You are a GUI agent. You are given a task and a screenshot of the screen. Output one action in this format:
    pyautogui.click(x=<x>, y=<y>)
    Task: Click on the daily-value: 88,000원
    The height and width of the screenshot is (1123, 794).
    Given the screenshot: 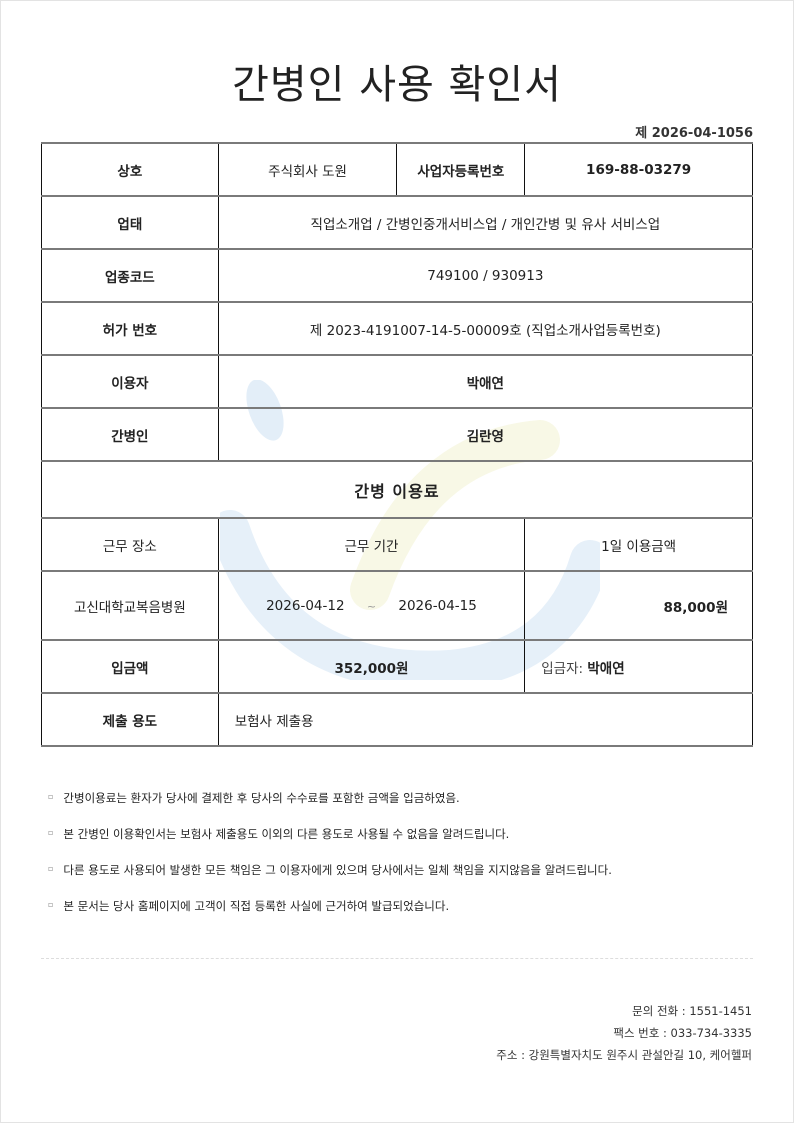 What is the action you would take?
    pyautogui.click(x=638, y=605)
    